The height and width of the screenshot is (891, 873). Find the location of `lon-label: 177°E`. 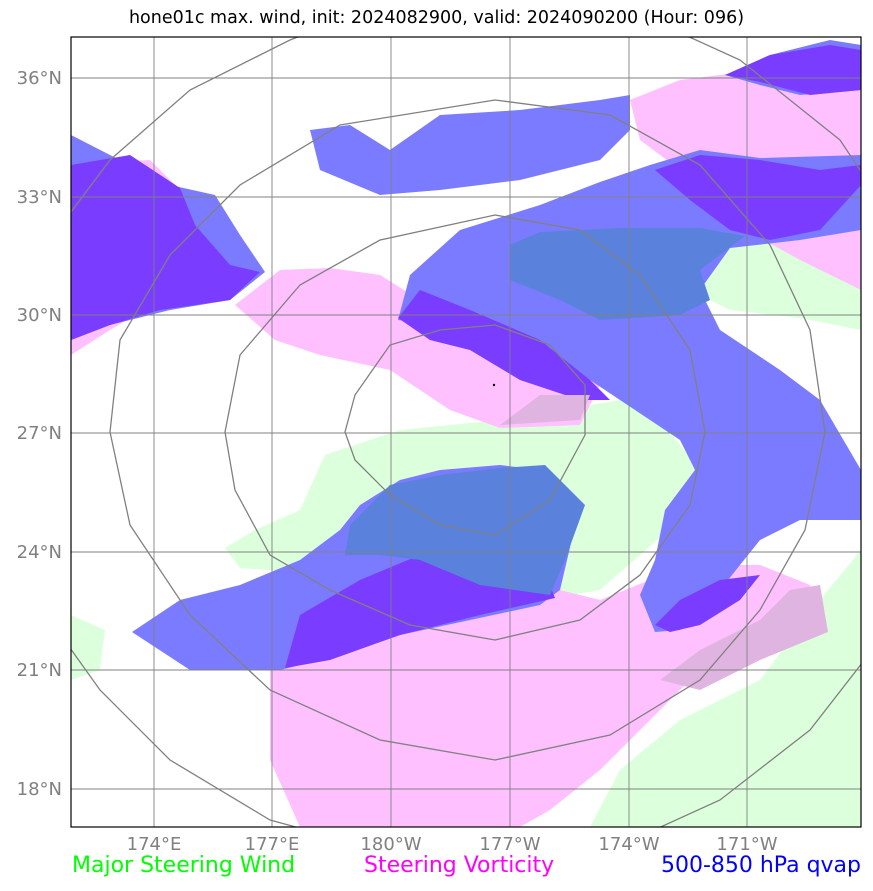

lon-label: 177°E is located at coordinates (272, 844).